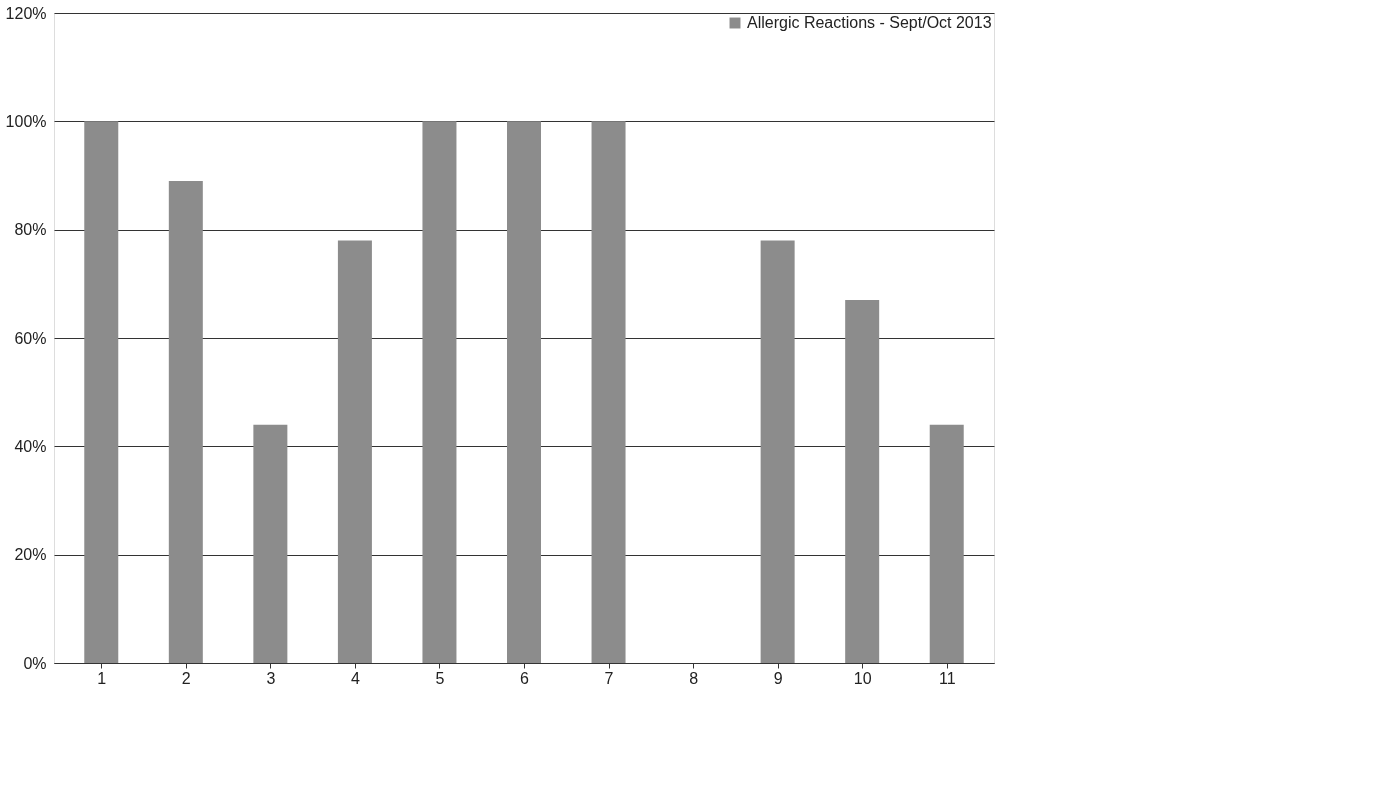 This screenshot has width=1382, height=800. What do you see at coordinates (778, 678) in the screenshot?
I see `x-tick-label: 9` at bounding box center [778, 678].